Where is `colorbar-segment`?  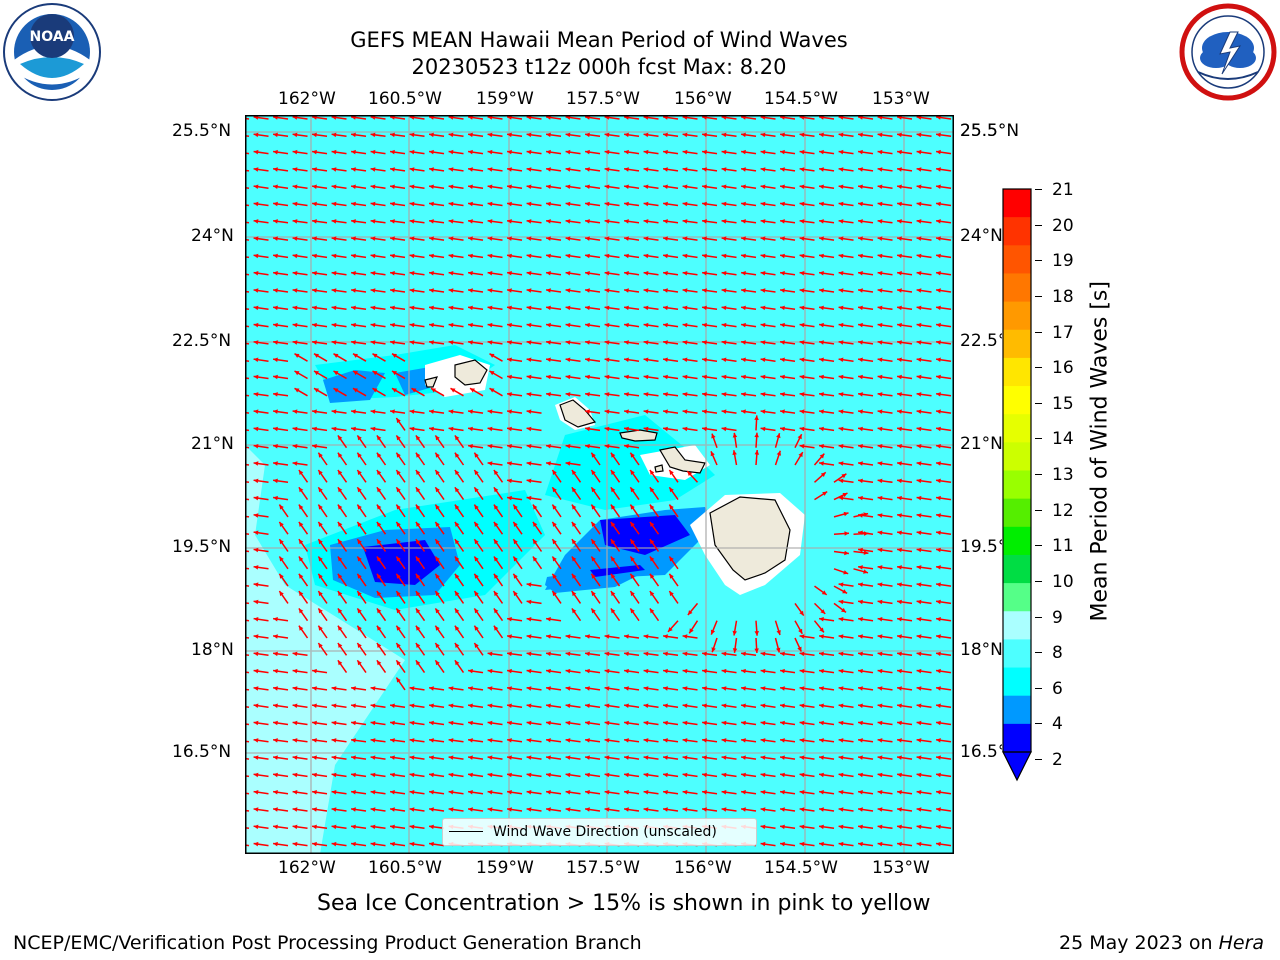
colorbar-segment is located at coordinates (1017, 231).